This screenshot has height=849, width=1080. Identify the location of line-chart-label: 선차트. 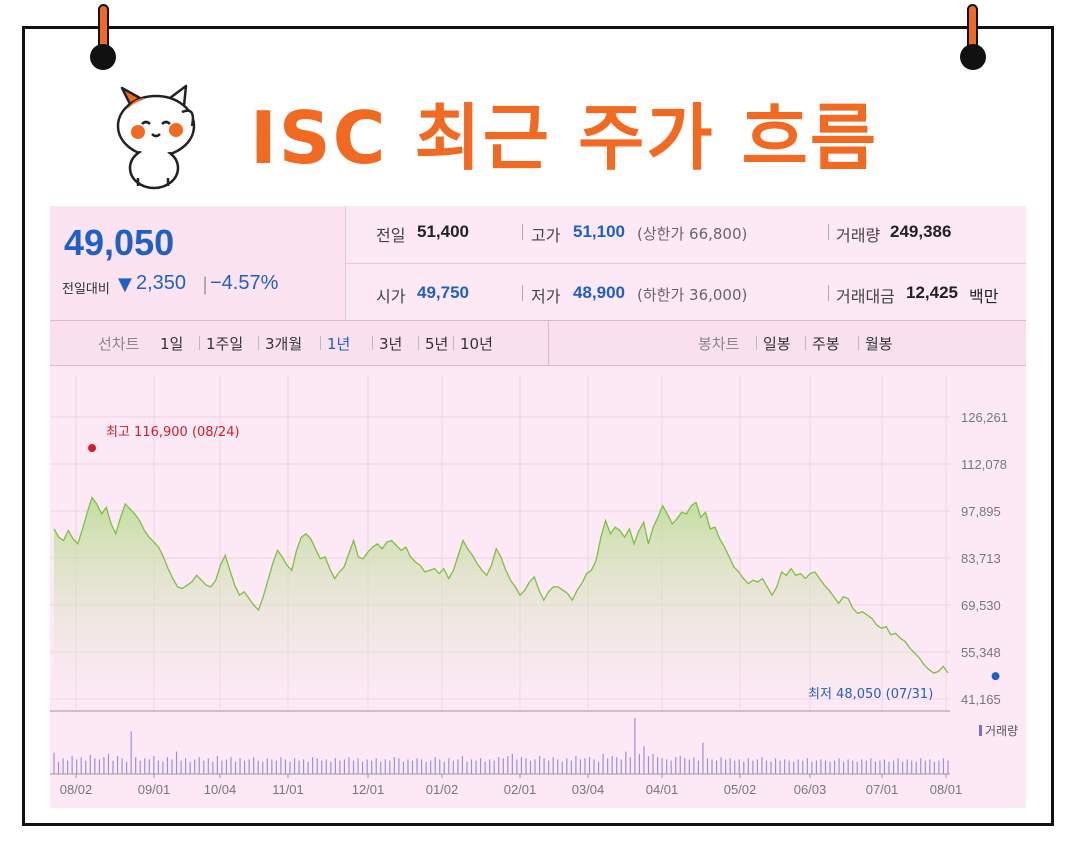
(119, 344).